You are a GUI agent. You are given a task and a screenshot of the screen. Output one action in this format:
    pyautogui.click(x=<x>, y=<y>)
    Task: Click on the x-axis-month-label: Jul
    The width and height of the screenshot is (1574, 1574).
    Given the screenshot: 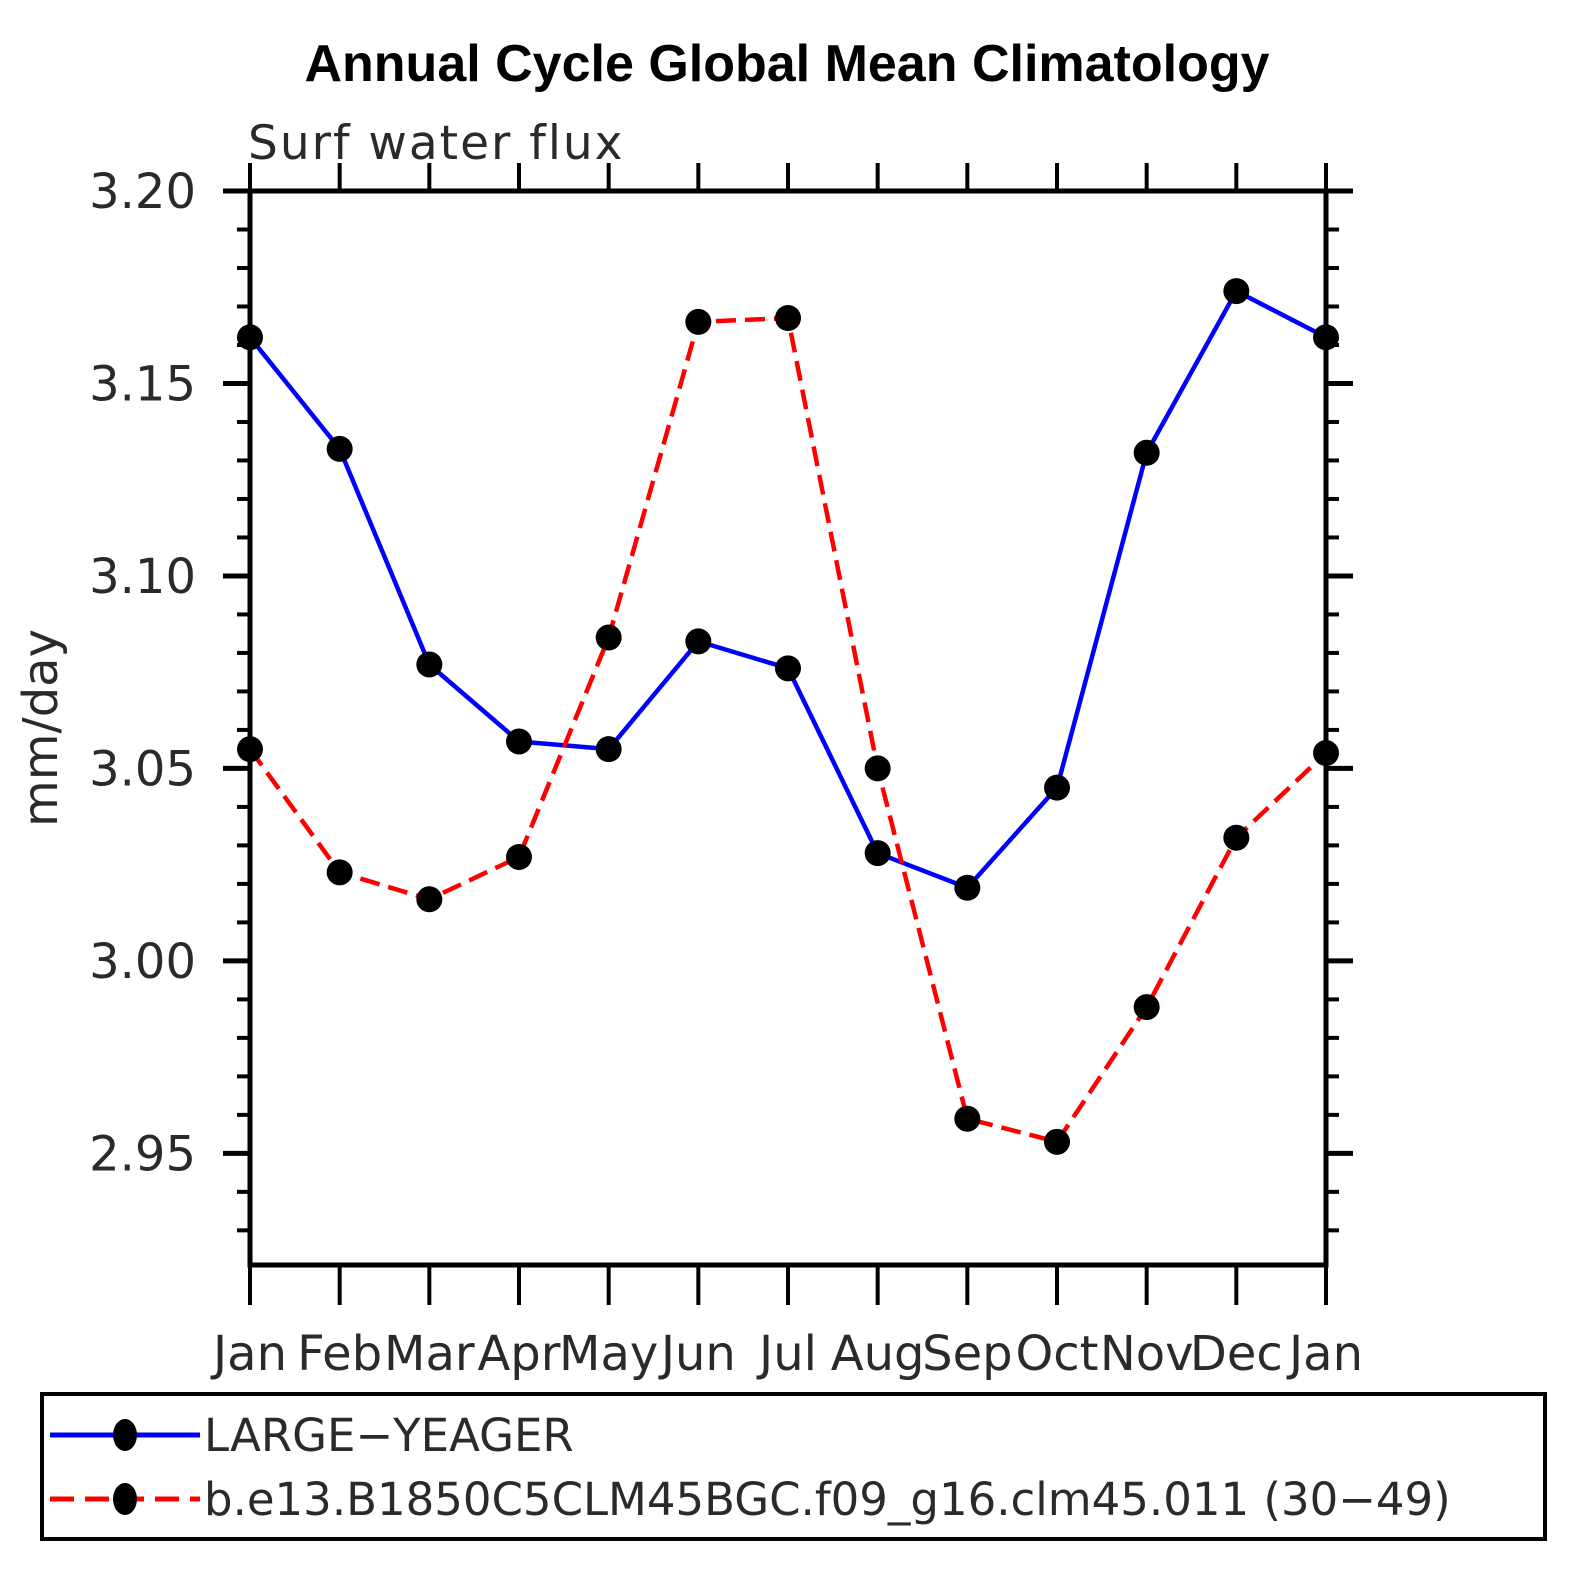 What is the action you would take?
    pyautogui.click(x=786, y=1354)
    